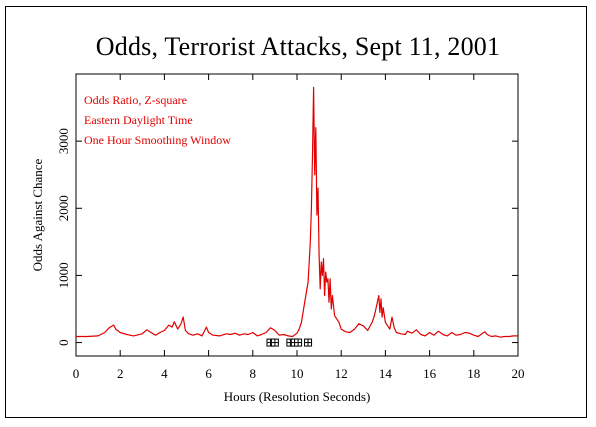 The image size is (596, 427). Describe the element at coordinates (208, 373) in the screenshot. I see `x-tick-label: 6` at that location.